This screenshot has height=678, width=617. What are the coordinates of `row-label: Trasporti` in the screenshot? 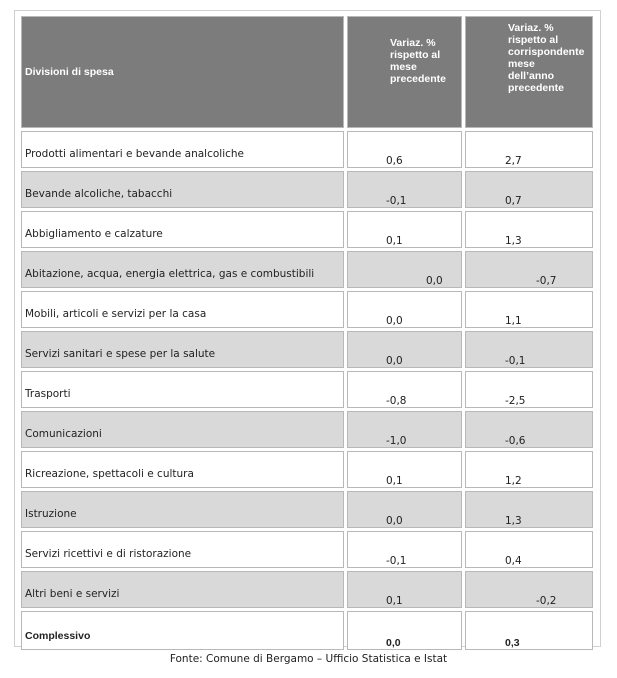 It's located at (182, 389).